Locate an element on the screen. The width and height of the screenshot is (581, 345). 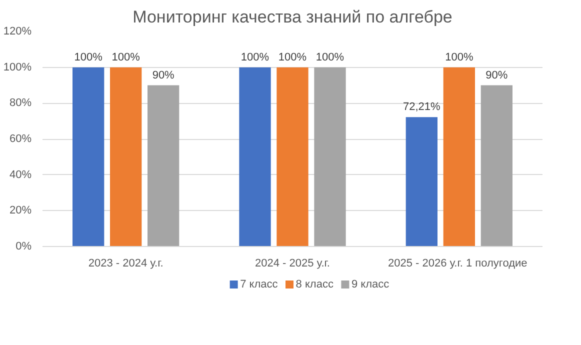
y-tick-label: 100% is located at coordinates (17, 67).